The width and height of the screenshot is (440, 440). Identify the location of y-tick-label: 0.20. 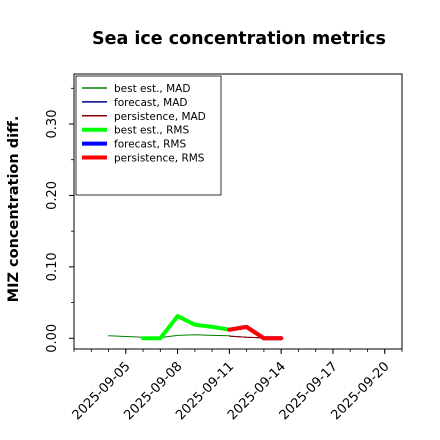
(52, 195).